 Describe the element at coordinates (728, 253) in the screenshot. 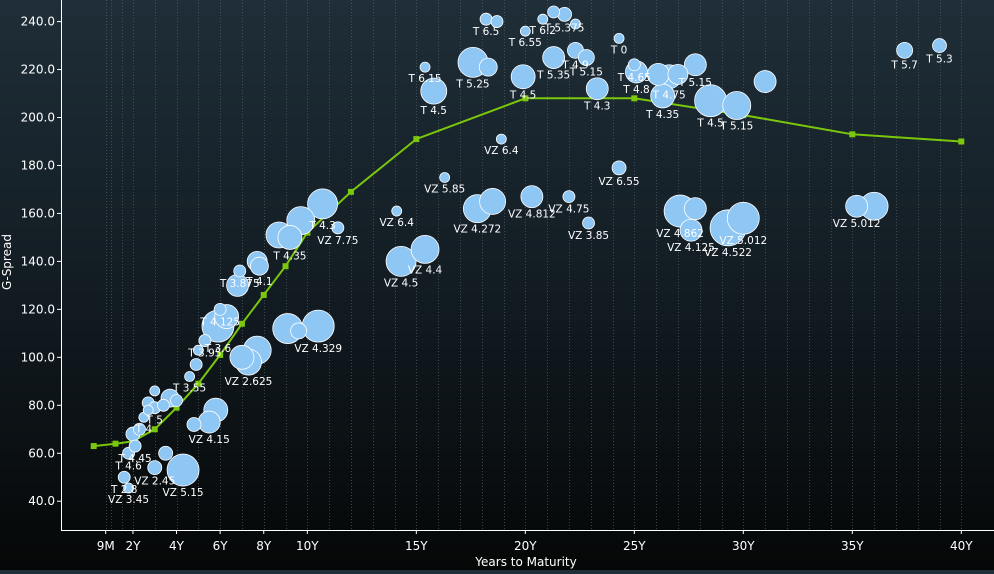

I see `bubble-label: VZ 4.522` at that location.